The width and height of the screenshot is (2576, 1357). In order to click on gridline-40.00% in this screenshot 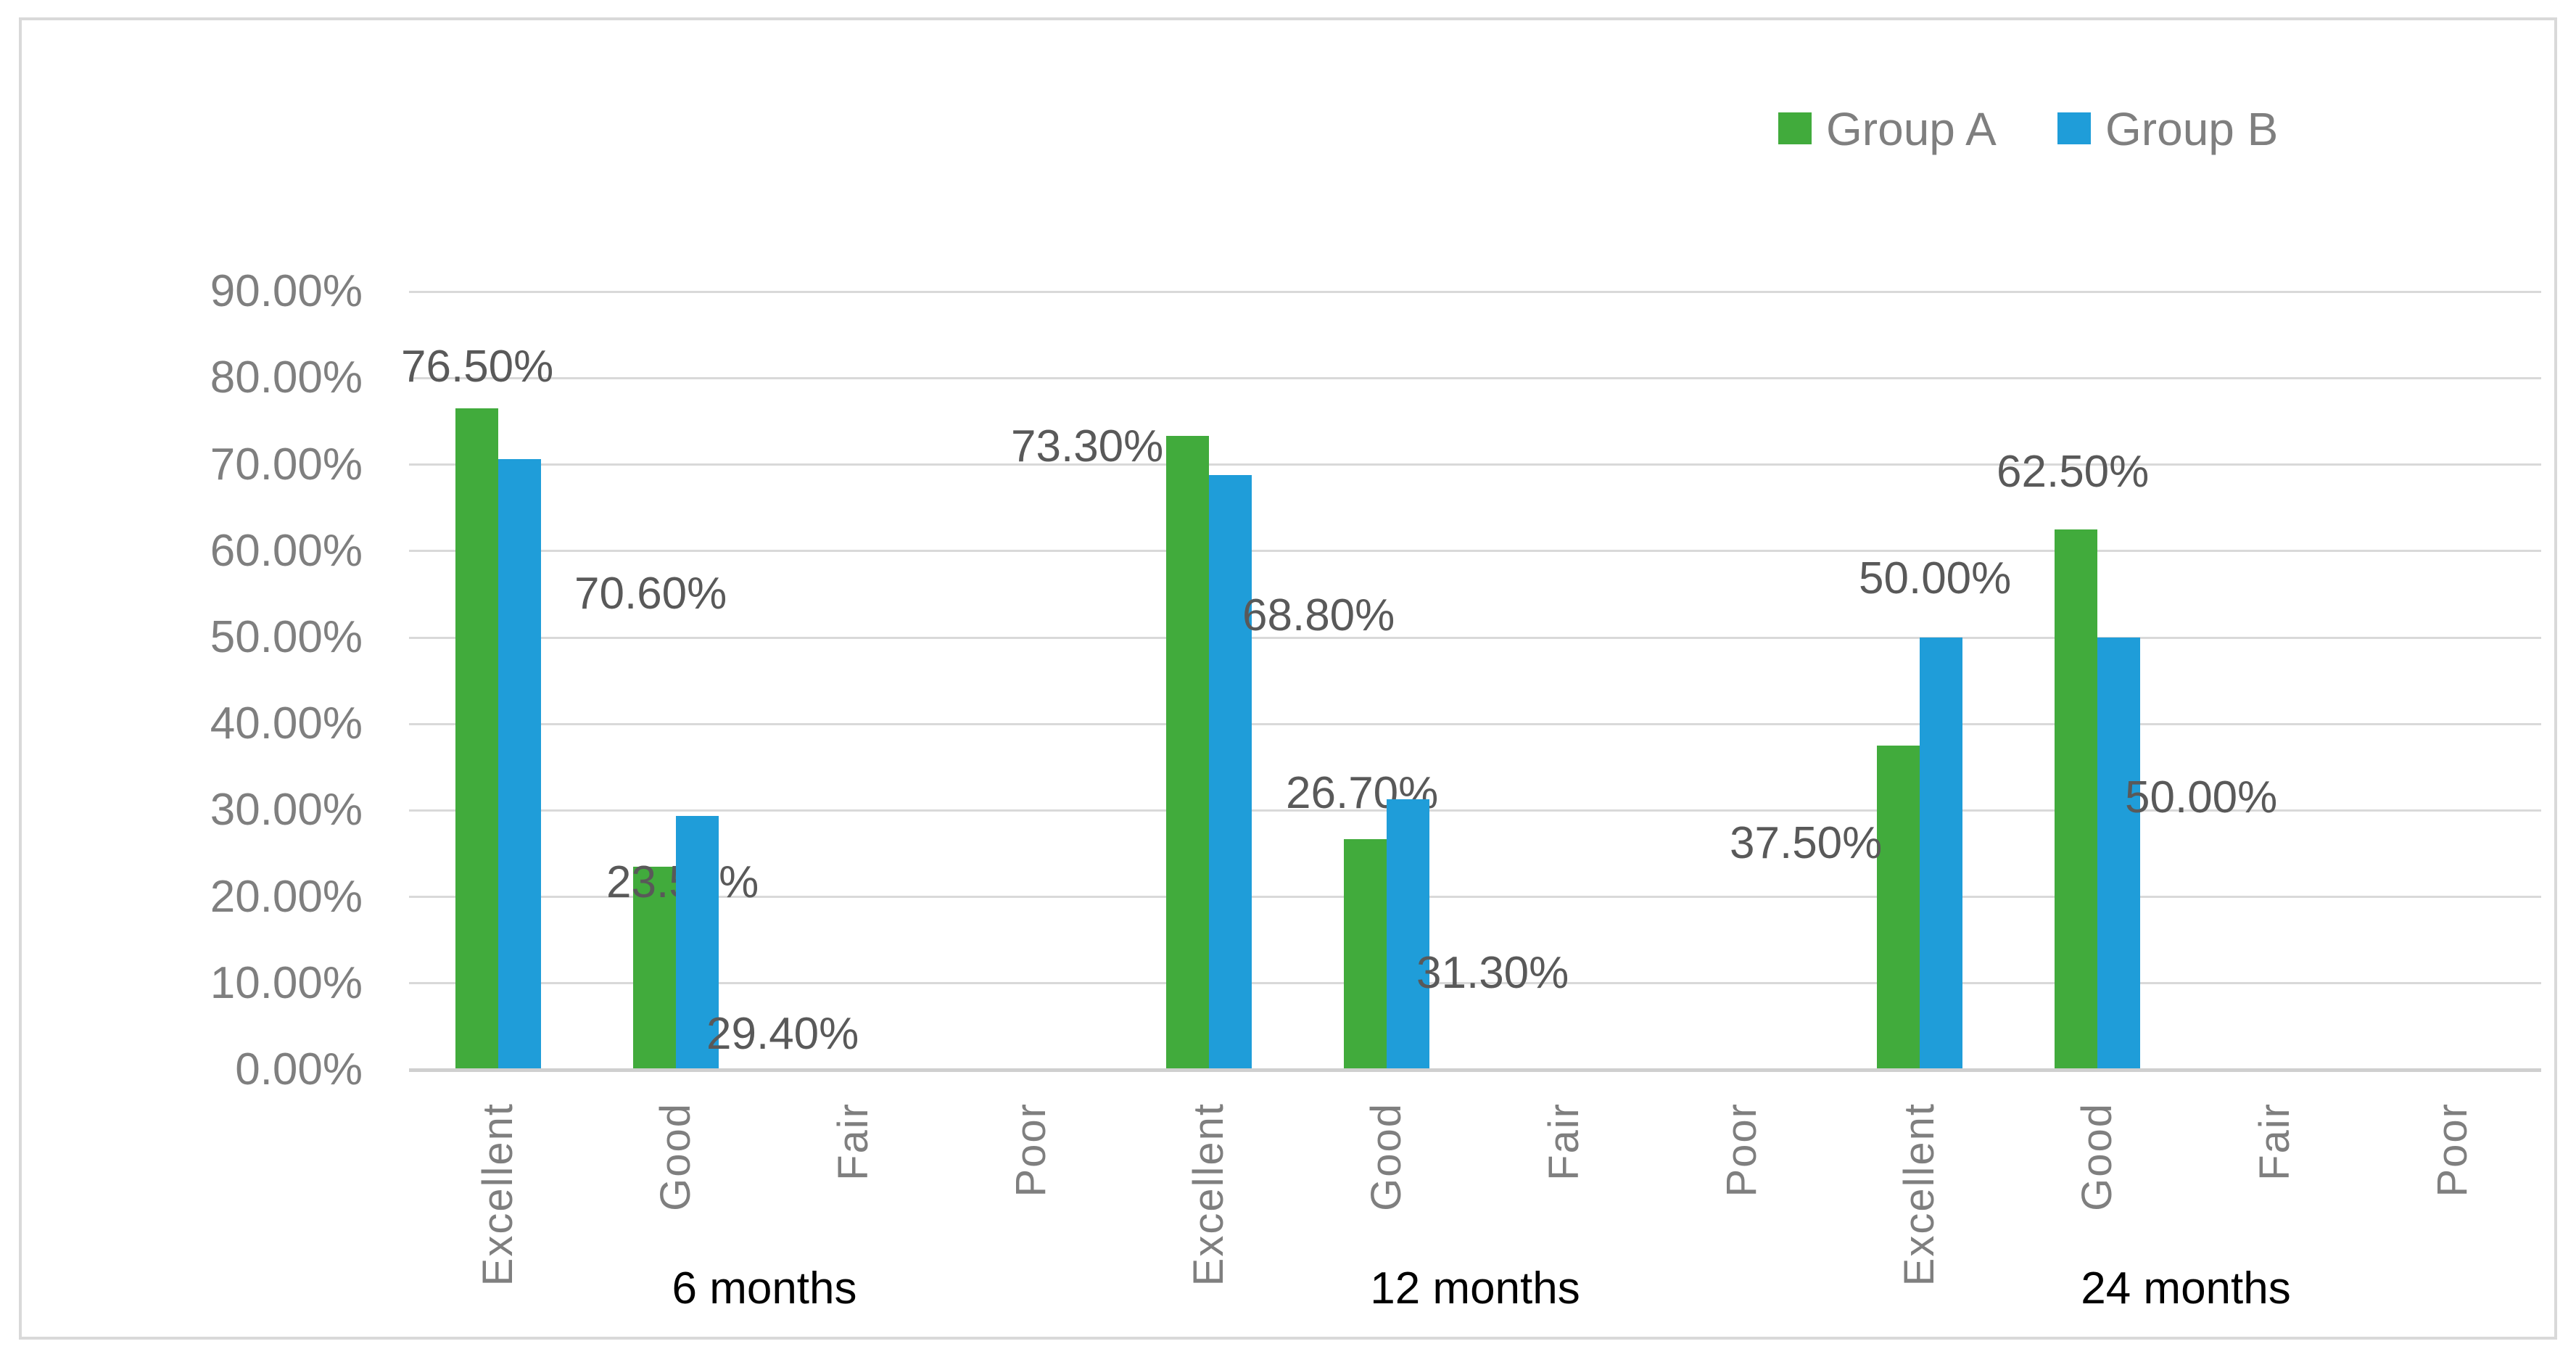, I will do `click(1475, 723)`.